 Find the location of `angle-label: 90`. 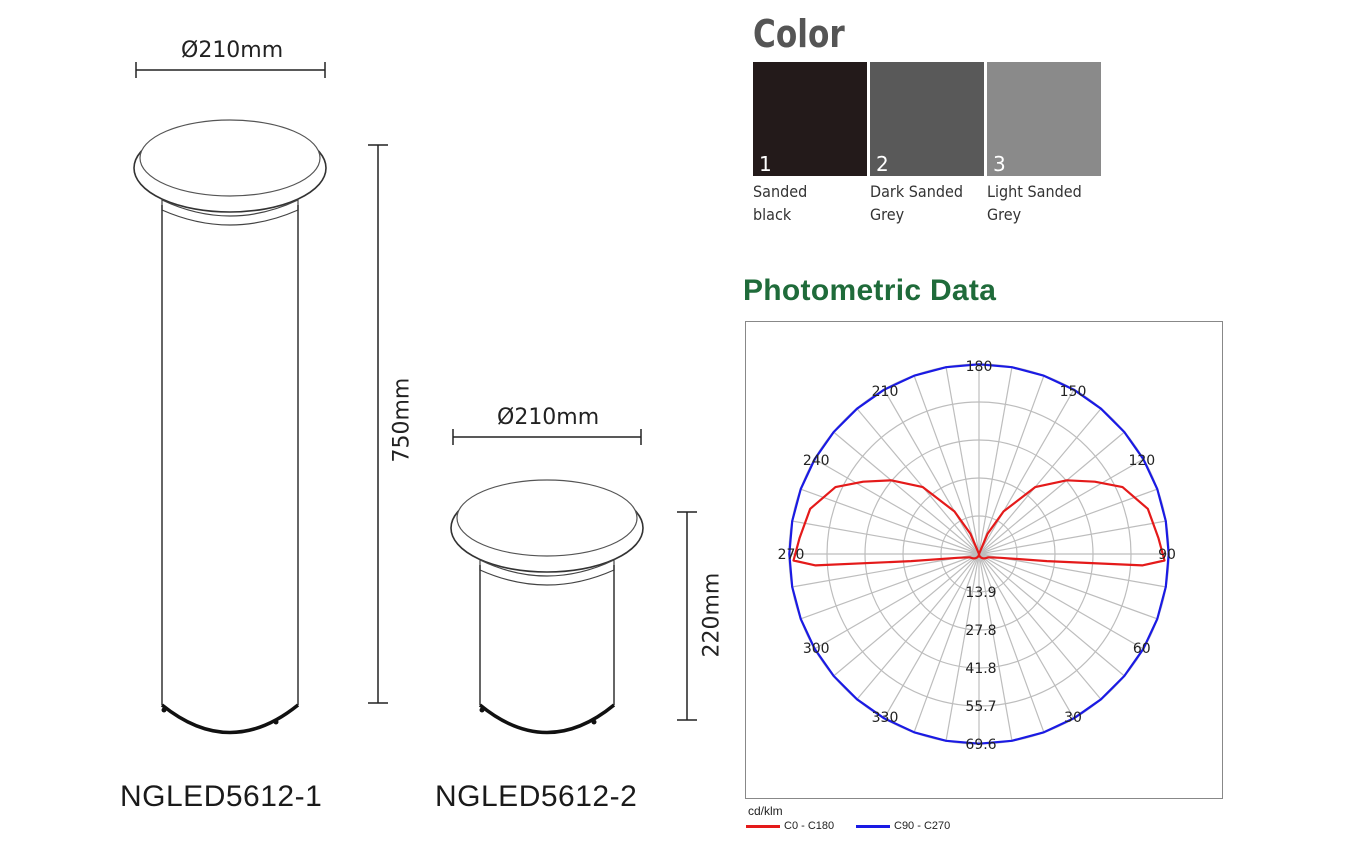

angle-label: 90 is located at coordinates (1167, 555).